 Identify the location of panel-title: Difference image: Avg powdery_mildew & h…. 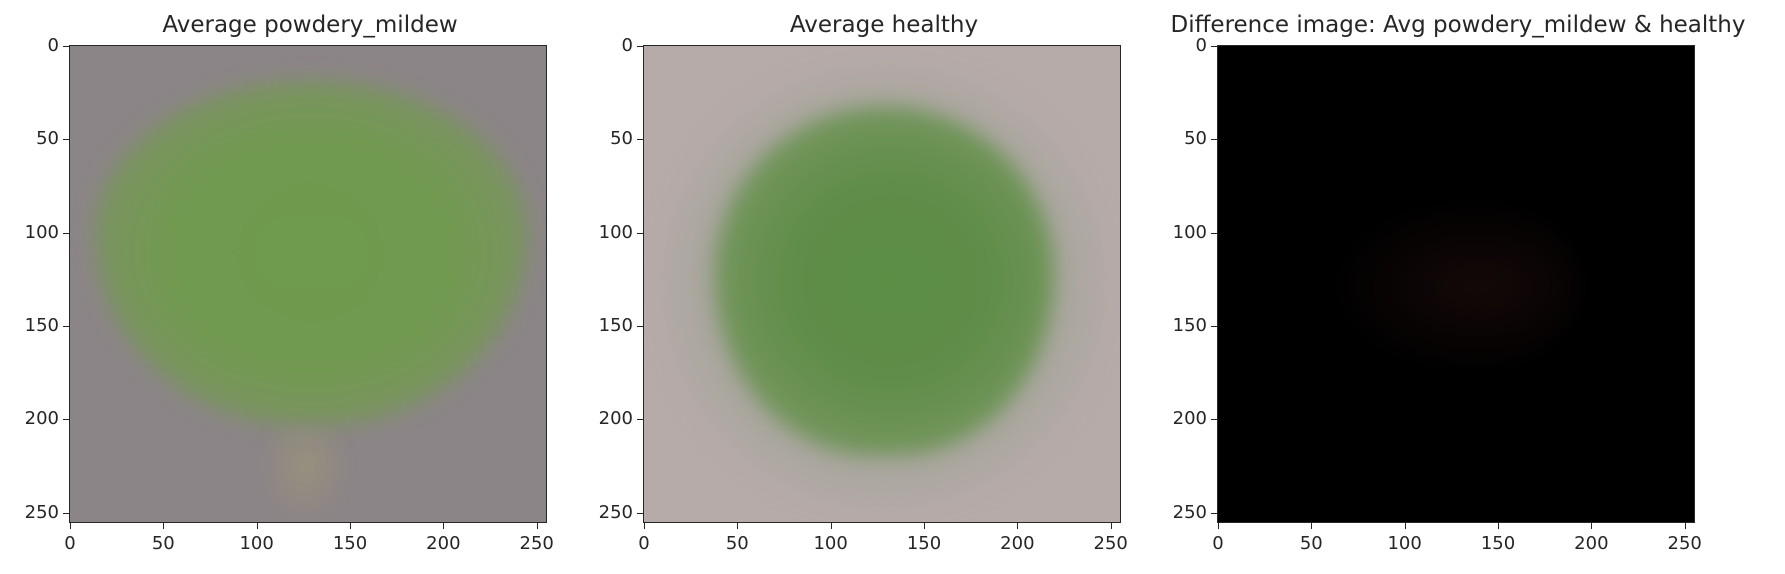
(1458, 25).